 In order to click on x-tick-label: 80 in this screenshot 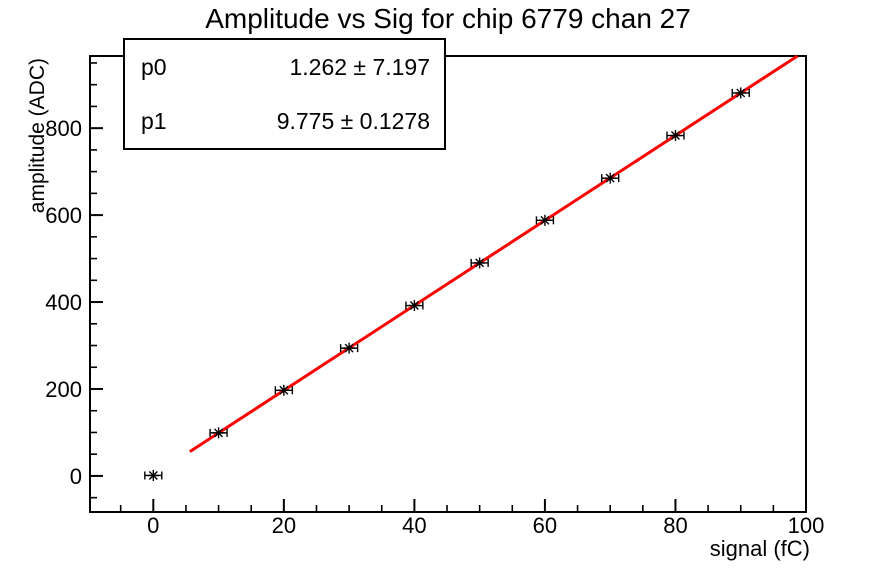, I will do `click(675, 525)`.